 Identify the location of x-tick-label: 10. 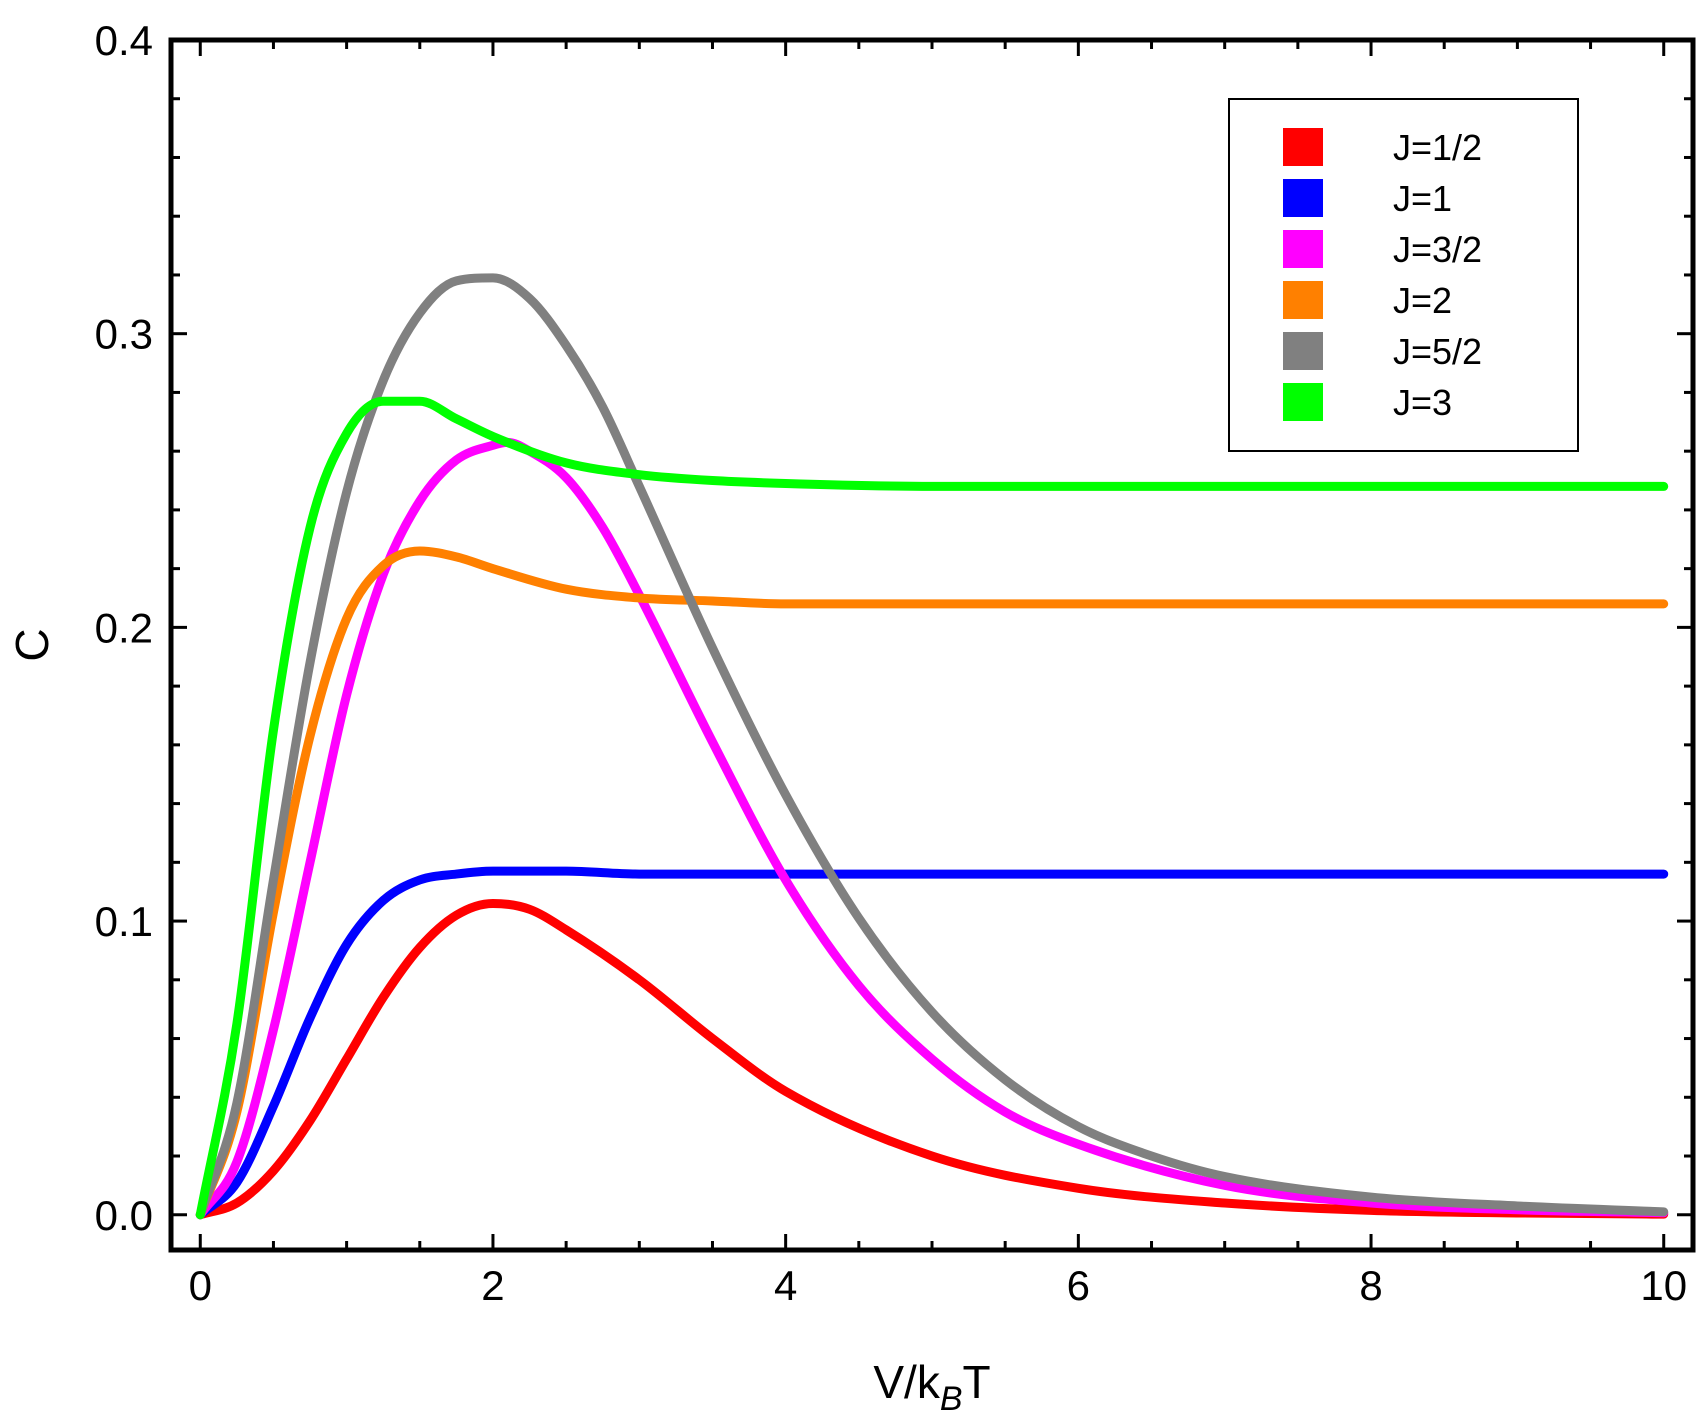
(1663, 1285).